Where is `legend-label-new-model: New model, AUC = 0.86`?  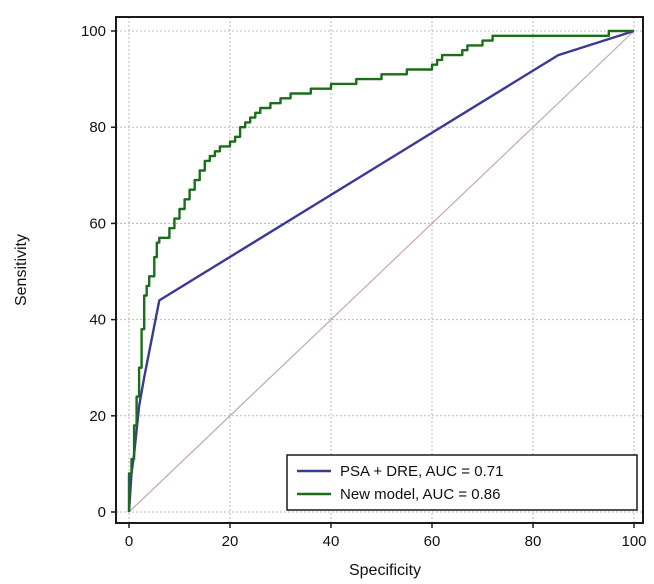
legend-label-new-model: New model, AUC = 0.86 is located at coordinates (420, 494).